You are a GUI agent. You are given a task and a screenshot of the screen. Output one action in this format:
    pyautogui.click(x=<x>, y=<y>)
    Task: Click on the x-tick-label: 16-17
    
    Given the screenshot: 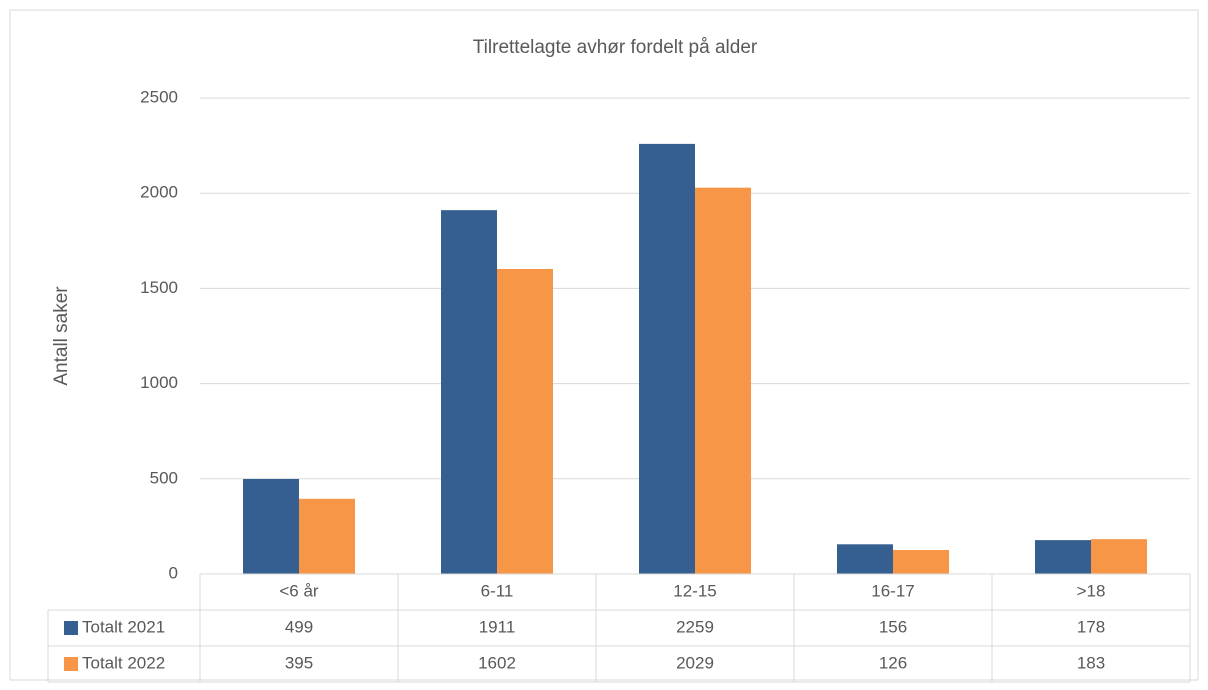 What is the action you would take?
    pyautogui.click(x=892, y=590)
    